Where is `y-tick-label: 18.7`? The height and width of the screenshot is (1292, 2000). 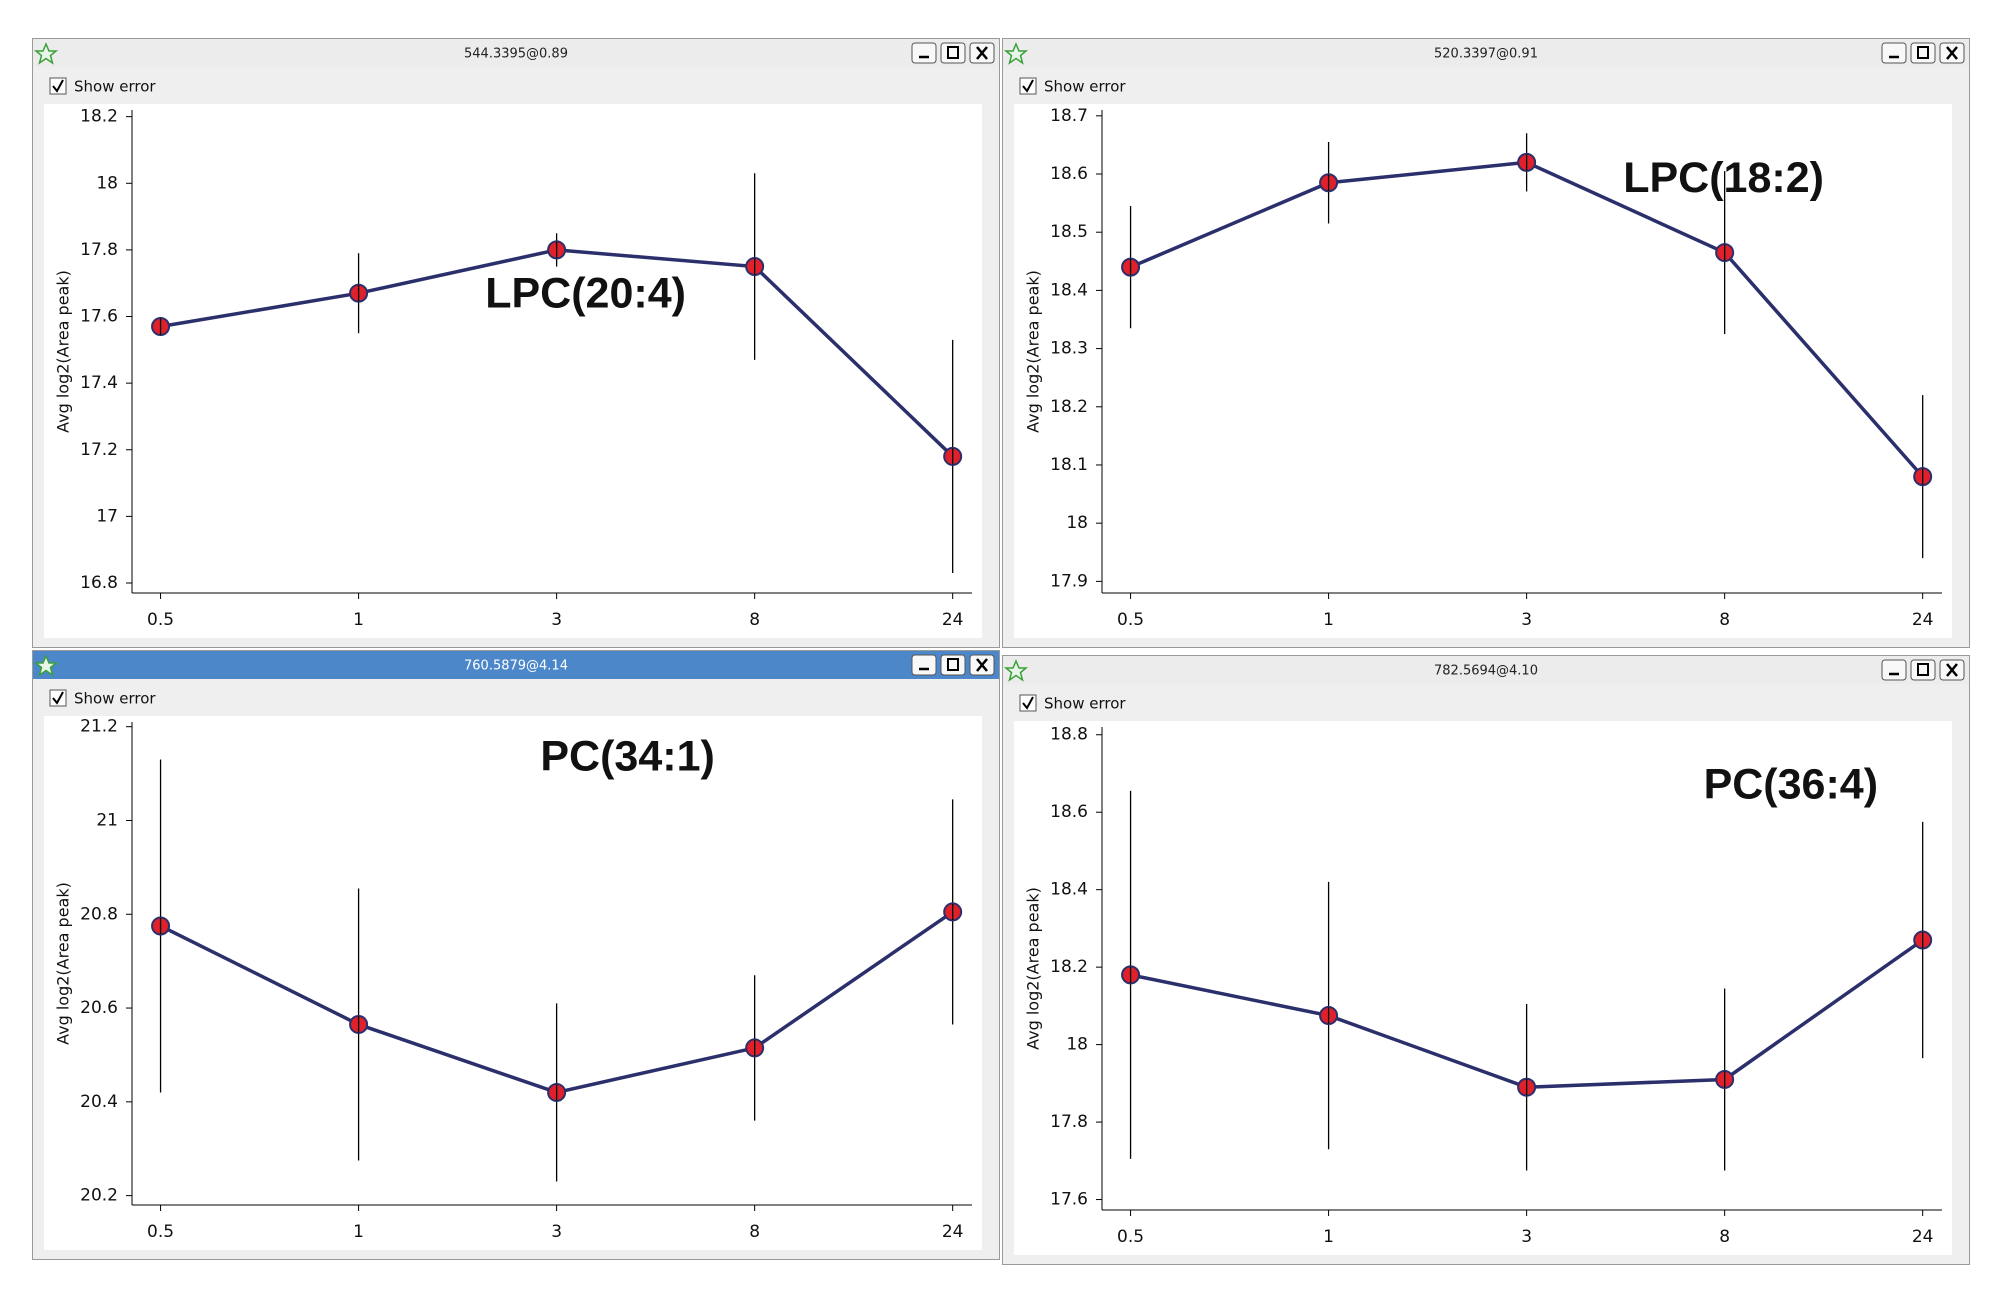
y-tick-label: 18.7 is located at coordinates (1069, 116).